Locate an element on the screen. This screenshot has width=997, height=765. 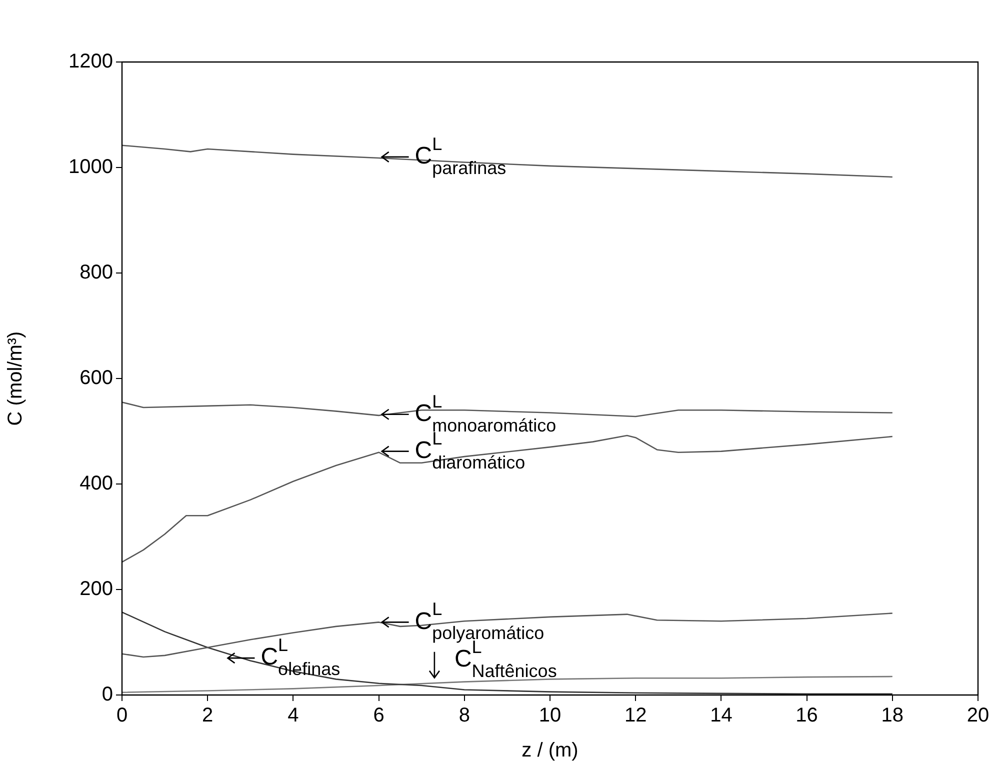
x-tick-label: 20 is located at coordinates (978, 715).